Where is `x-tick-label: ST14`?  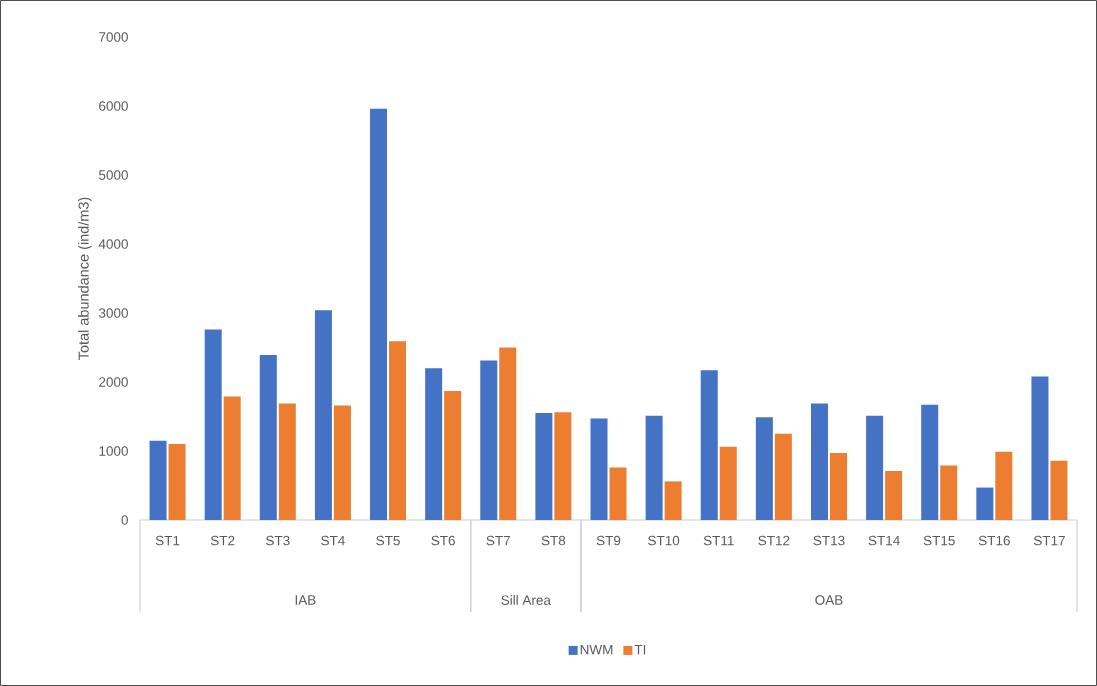 x-tick-label: ST14 is located at coordinates (884, 540).